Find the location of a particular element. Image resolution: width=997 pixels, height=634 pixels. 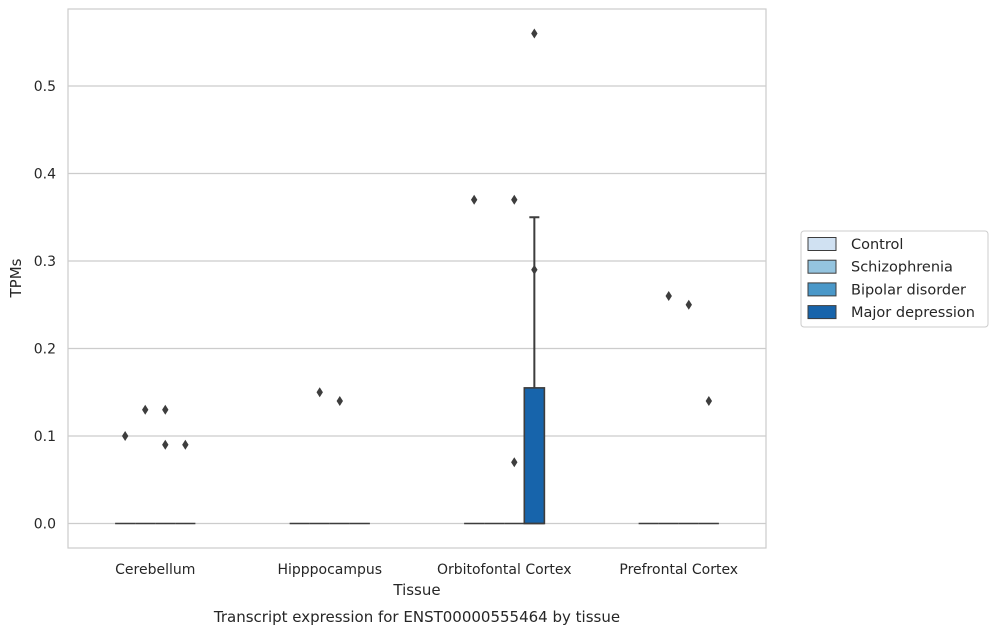

y-tick-label: 0.2 is located at coordinates (45, 350).